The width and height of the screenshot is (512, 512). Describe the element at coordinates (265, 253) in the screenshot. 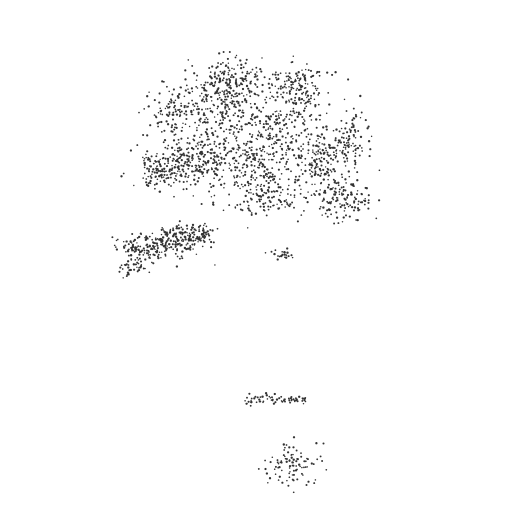

I see `small-center-cluster-dot` at that location.